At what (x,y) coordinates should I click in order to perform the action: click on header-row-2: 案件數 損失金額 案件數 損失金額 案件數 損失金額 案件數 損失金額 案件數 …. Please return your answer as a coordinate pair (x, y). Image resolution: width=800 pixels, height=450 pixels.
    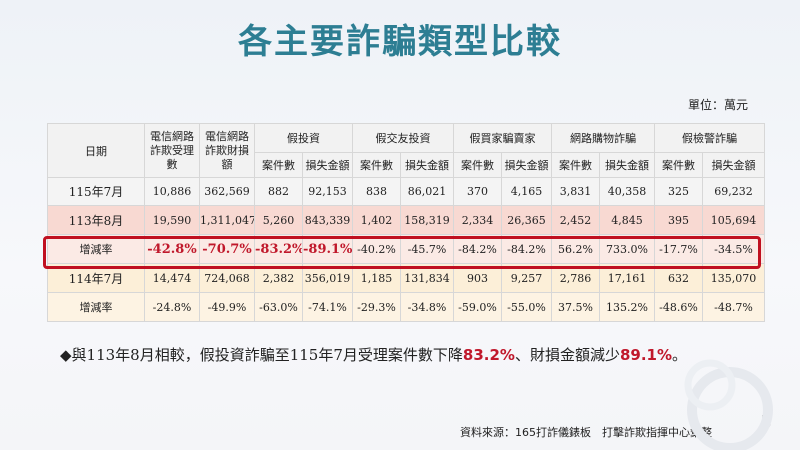
    Looking at the image, I should click on (406, 165).